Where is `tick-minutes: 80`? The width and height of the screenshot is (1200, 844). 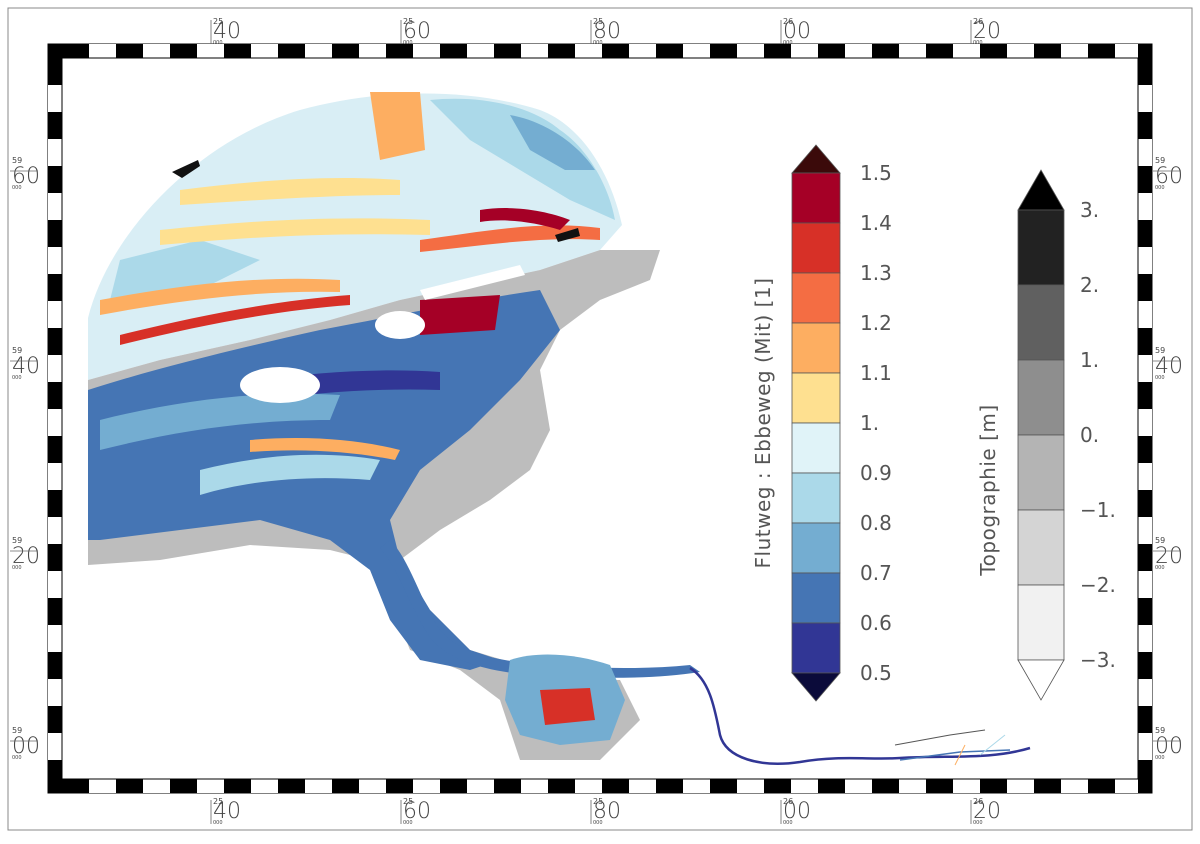
tick-minutes: 80 is located at coordinates (607, 31).